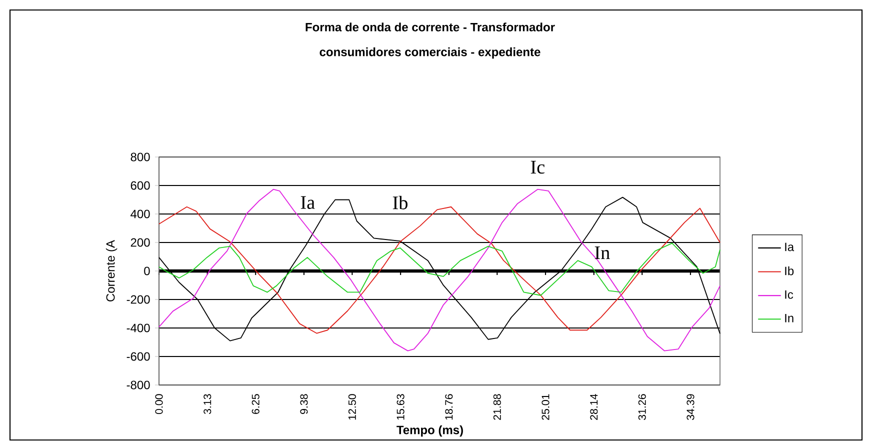 The width and height of the screenshot is (872, 445). What do you see at coordinates (304, 404) in the screenshot?
I see `x-tick-label: 9.38` at bounding box center [304, 404].